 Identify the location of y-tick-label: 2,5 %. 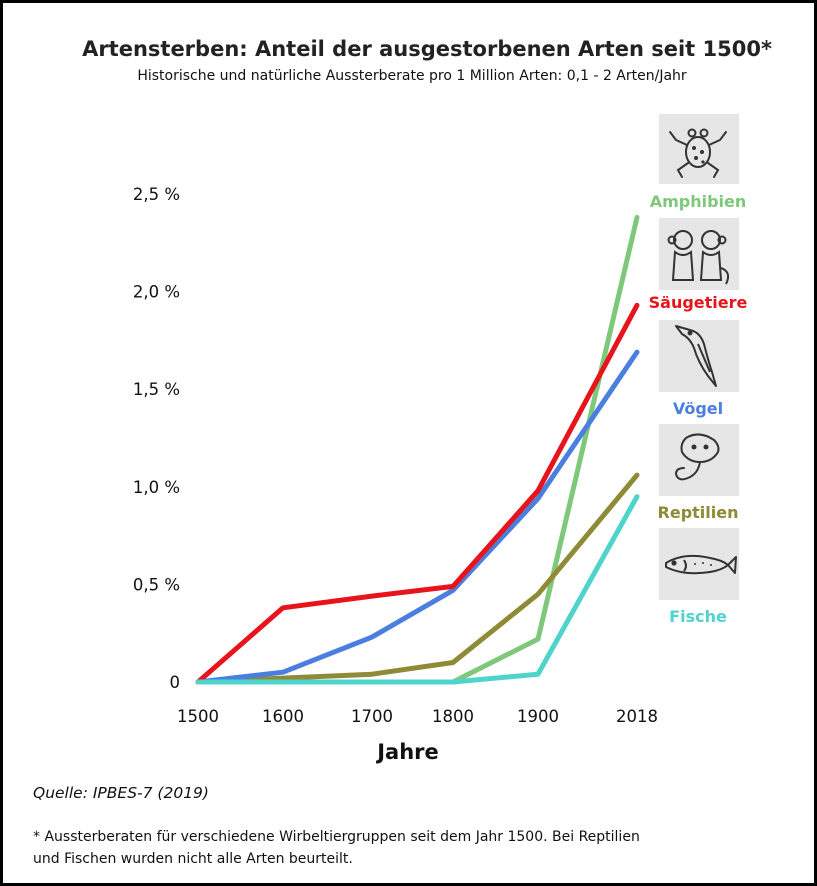
(156, 194).